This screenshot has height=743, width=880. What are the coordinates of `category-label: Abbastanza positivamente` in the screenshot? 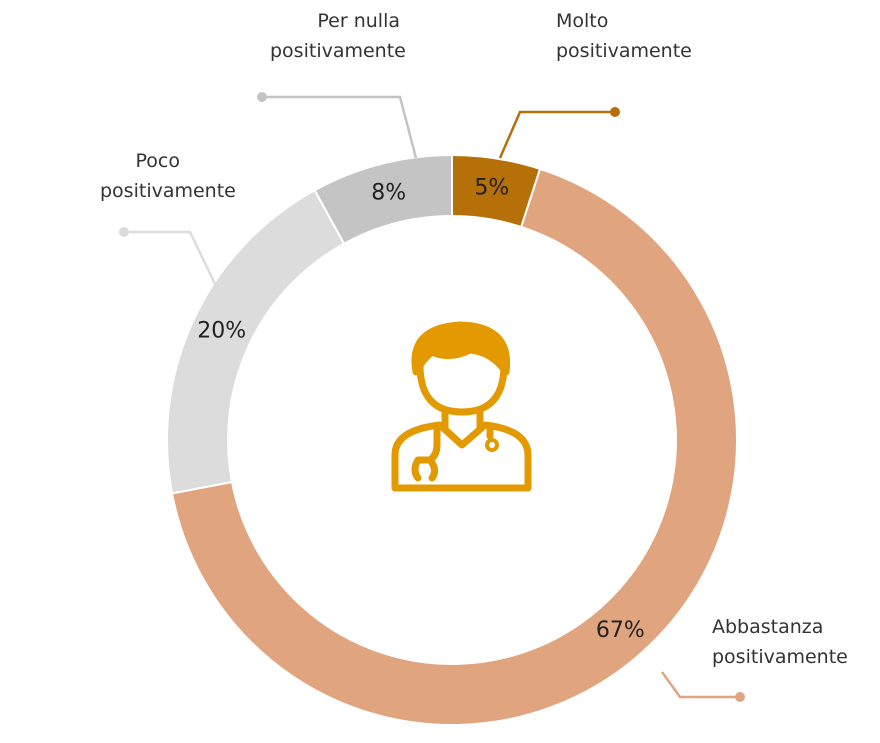 It's located at (780, 642).